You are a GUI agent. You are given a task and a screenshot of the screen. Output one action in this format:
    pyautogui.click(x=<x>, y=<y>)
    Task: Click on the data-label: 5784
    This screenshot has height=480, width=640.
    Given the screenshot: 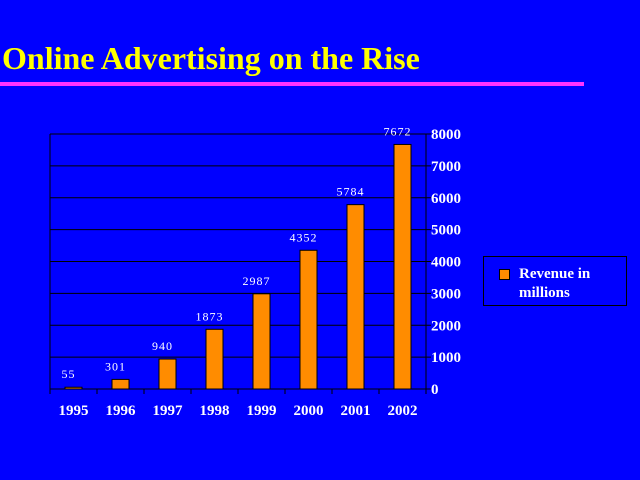 What is the action you would take?
    pyautogui.click(x=351, y=192)
    